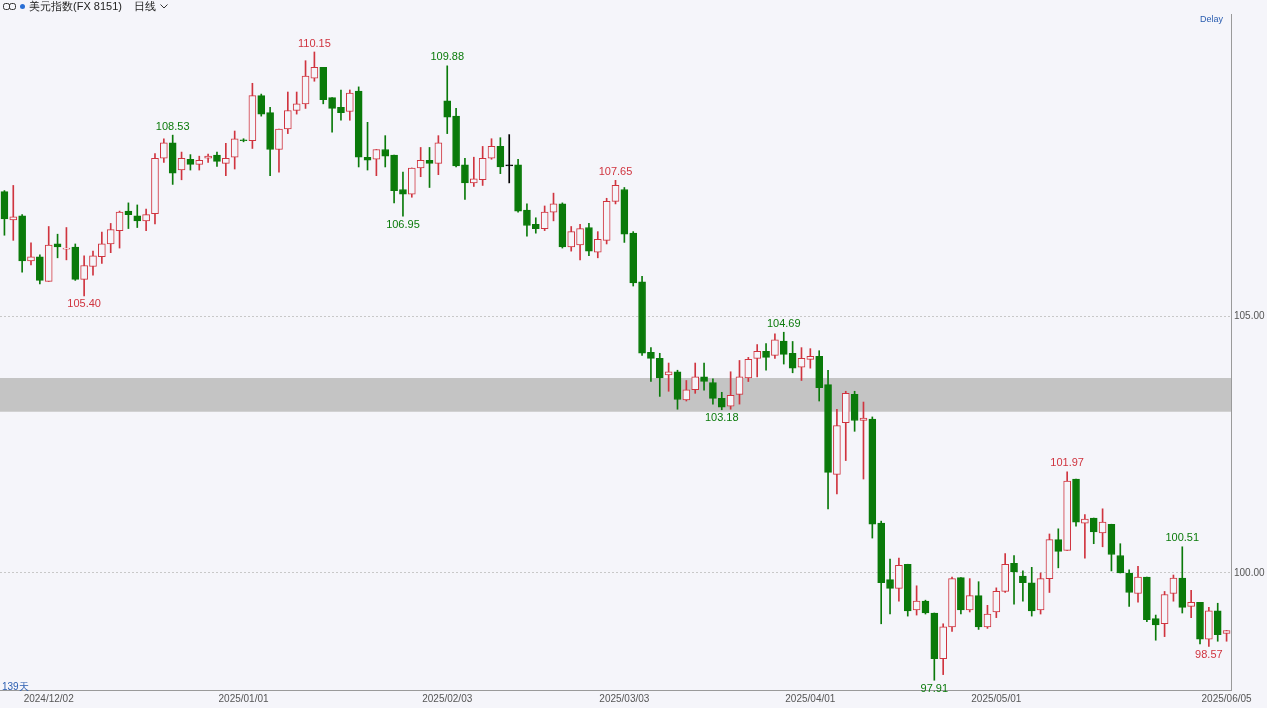 Image resolution: width=1267 pixels, height=708 pixels. What do you see at coordinates (721, 417) in the screenshot?
I see `text: 103.18` at bounding box center [721, 417].